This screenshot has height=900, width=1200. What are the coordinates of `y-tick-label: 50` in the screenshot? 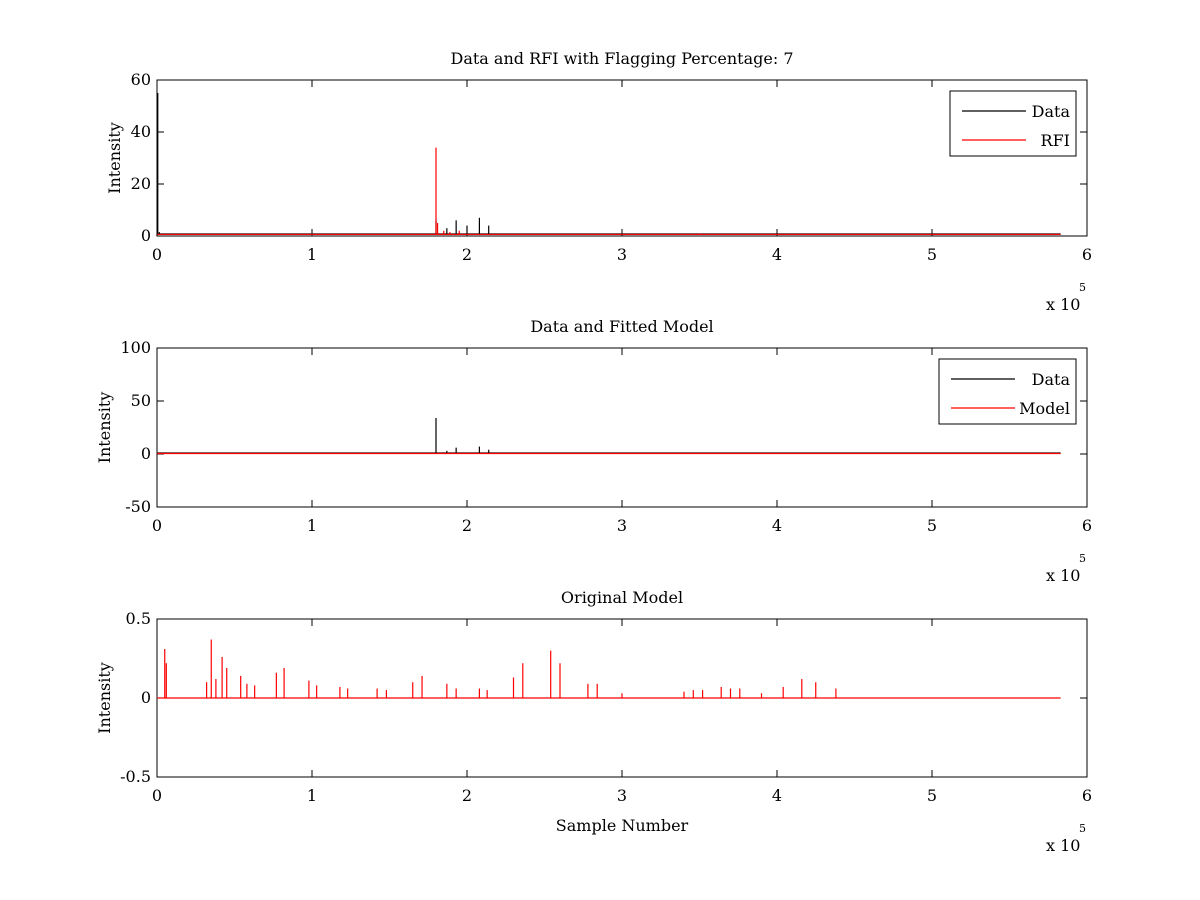 It's located at (141, 400).